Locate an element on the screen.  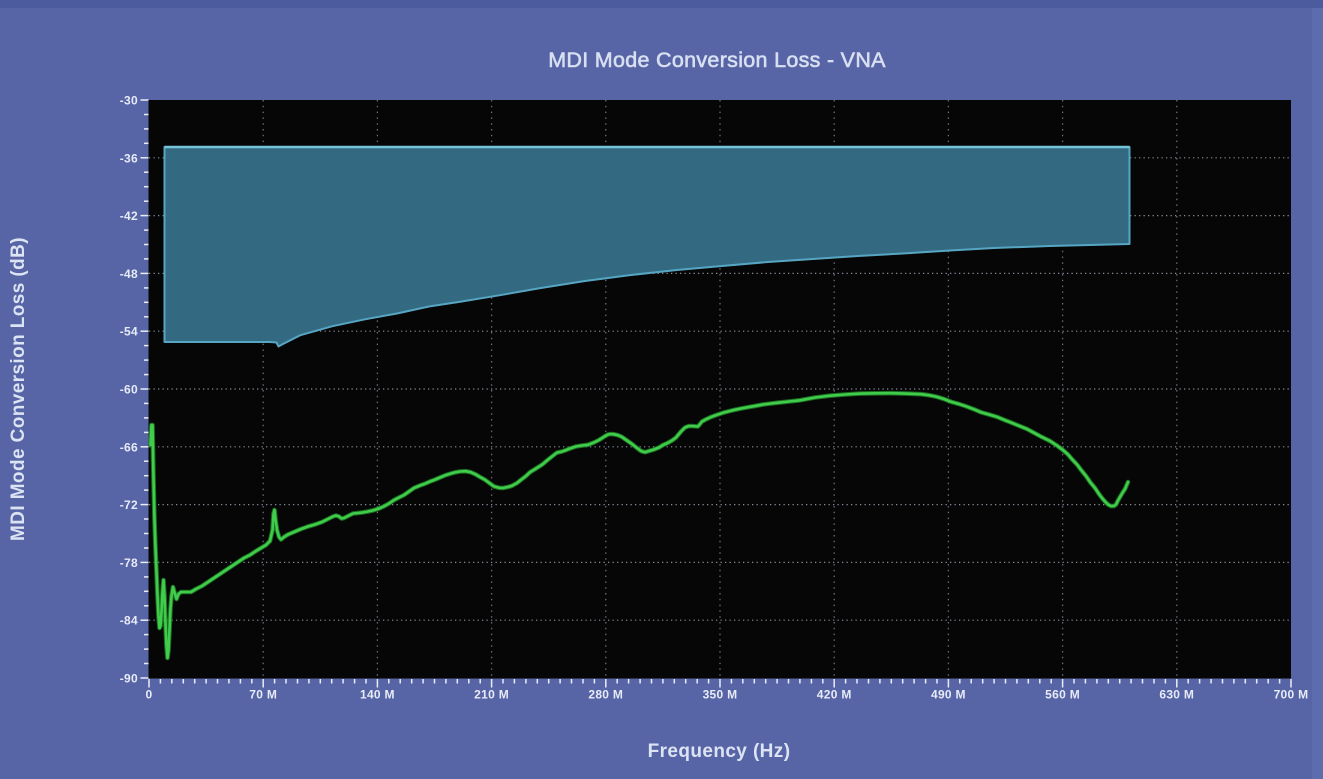
svg-text: -42 is located at coordinates (129, 216).